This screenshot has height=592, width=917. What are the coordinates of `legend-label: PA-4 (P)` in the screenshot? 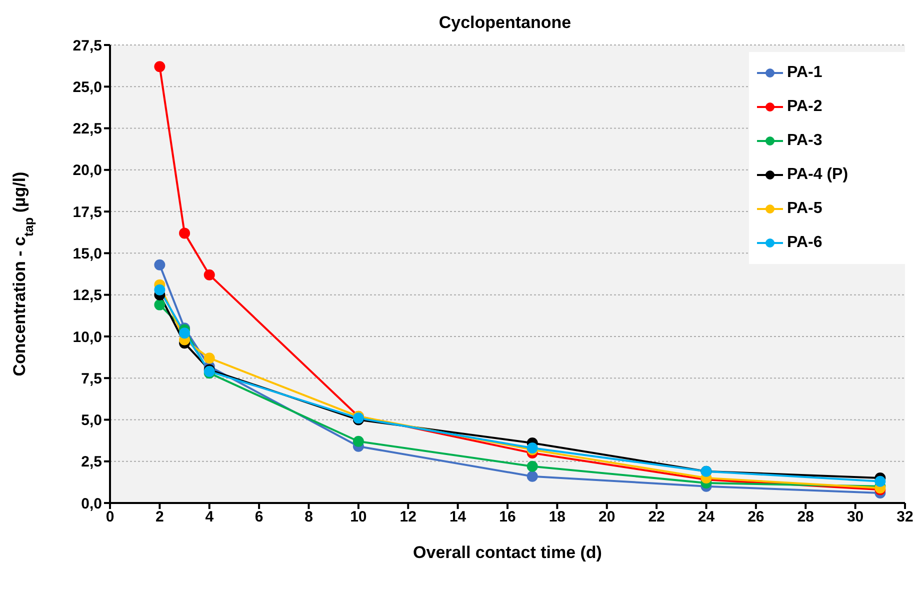 It's located at (817, 175).